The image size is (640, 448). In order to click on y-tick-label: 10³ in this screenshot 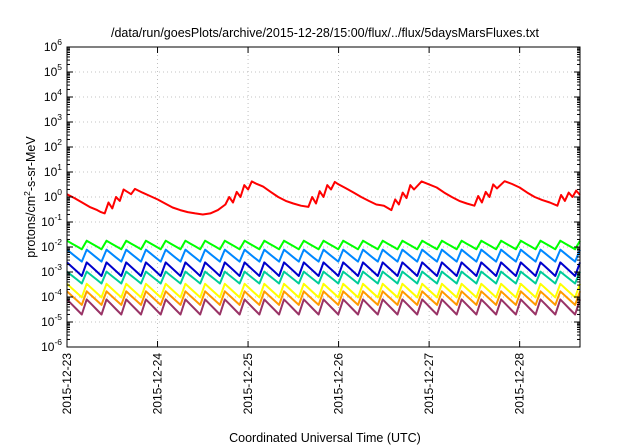, I will do `click(53, 120)`.